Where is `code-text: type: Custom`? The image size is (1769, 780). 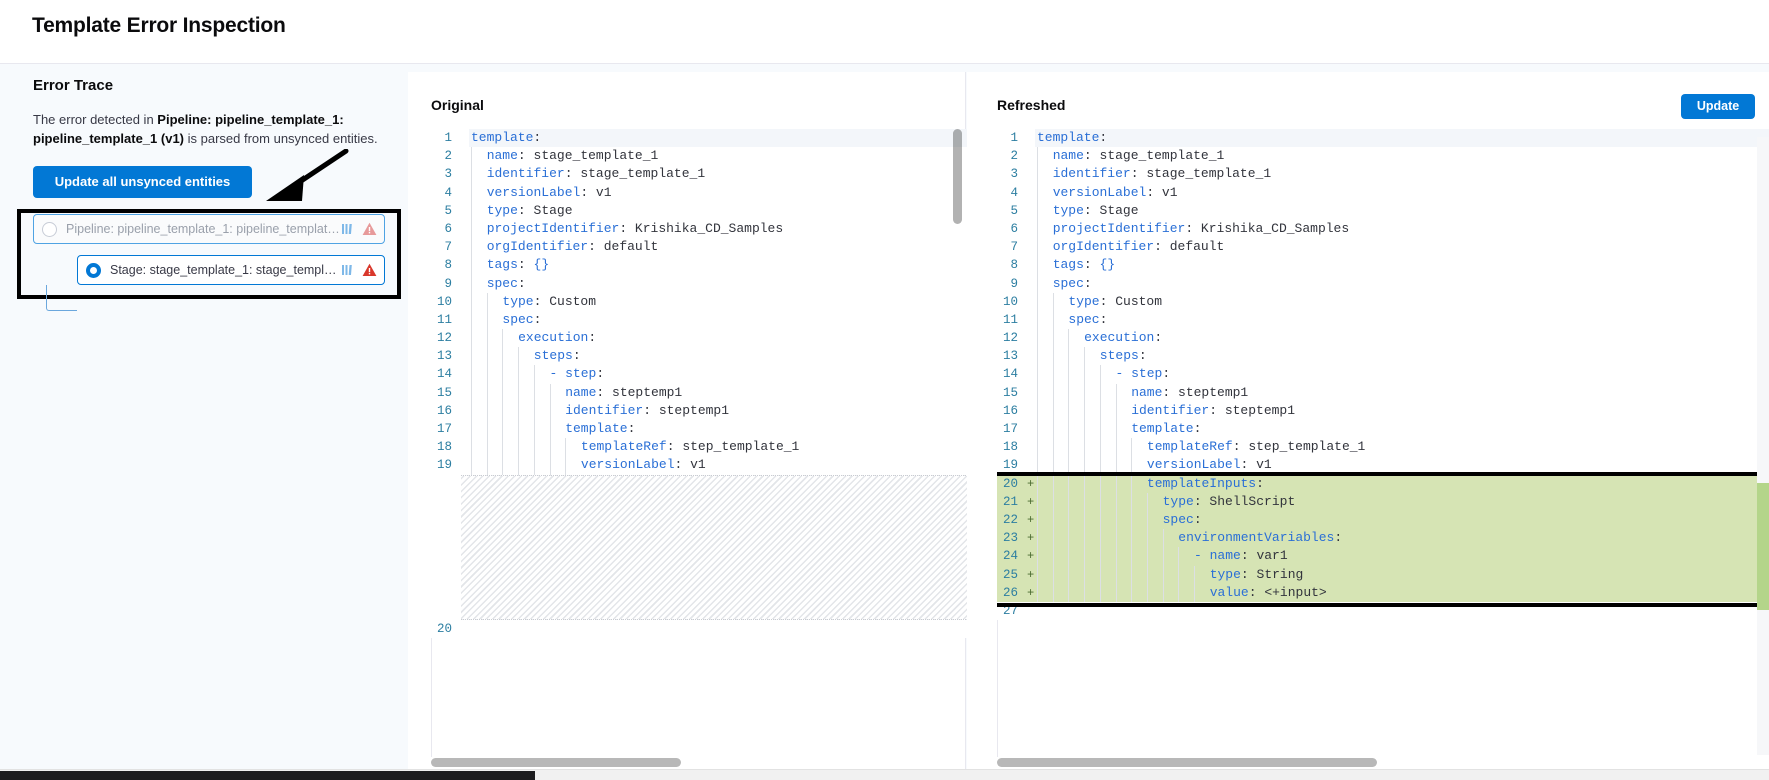
code-text: type: Custom is located at coordinates (1402, 301).